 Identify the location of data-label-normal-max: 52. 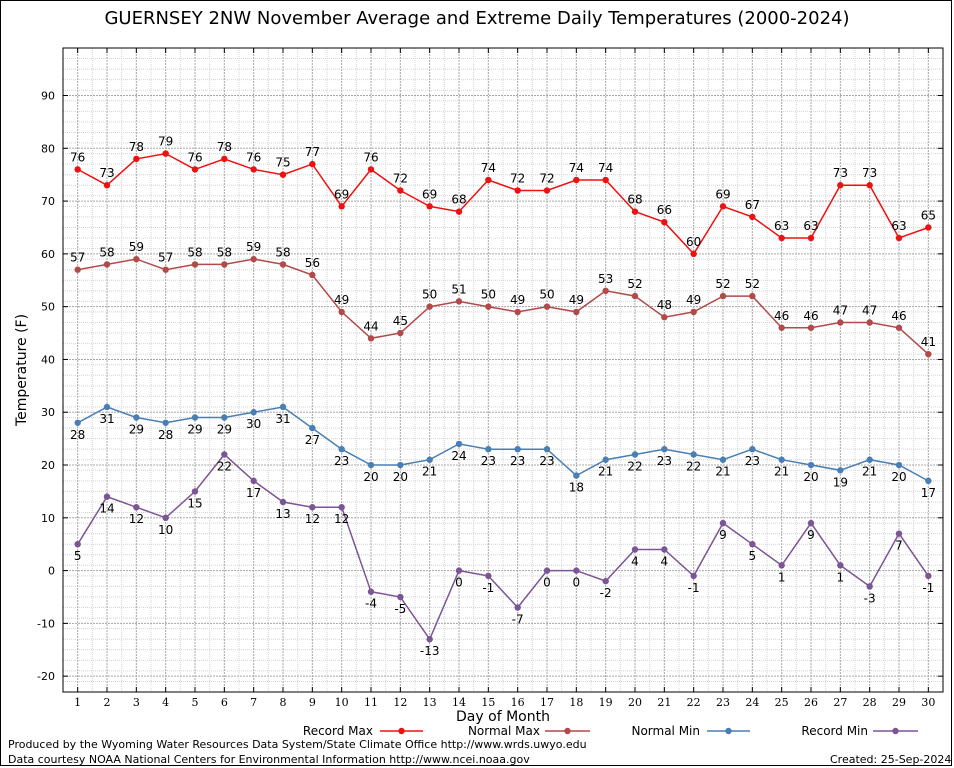
(634, 284).